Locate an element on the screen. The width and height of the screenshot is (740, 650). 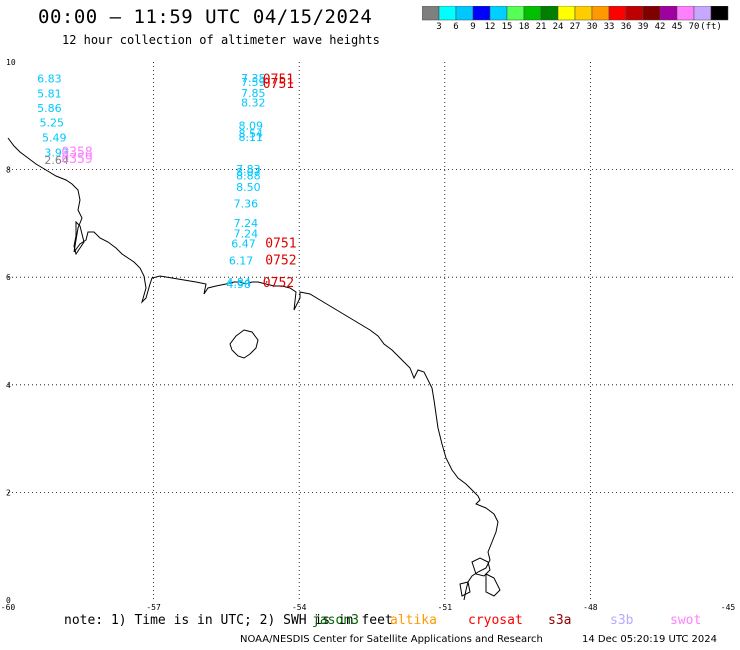
x-tick-label: -51 is located at coordinates (445, 607).